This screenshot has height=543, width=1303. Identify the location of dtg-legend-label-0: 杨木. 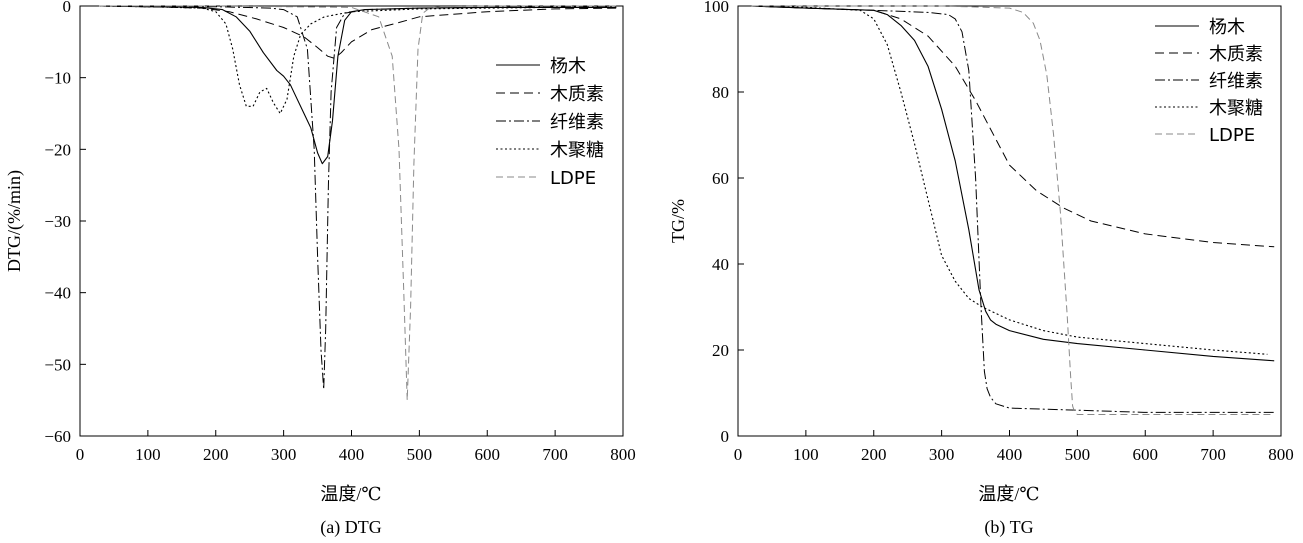
(568, 66).